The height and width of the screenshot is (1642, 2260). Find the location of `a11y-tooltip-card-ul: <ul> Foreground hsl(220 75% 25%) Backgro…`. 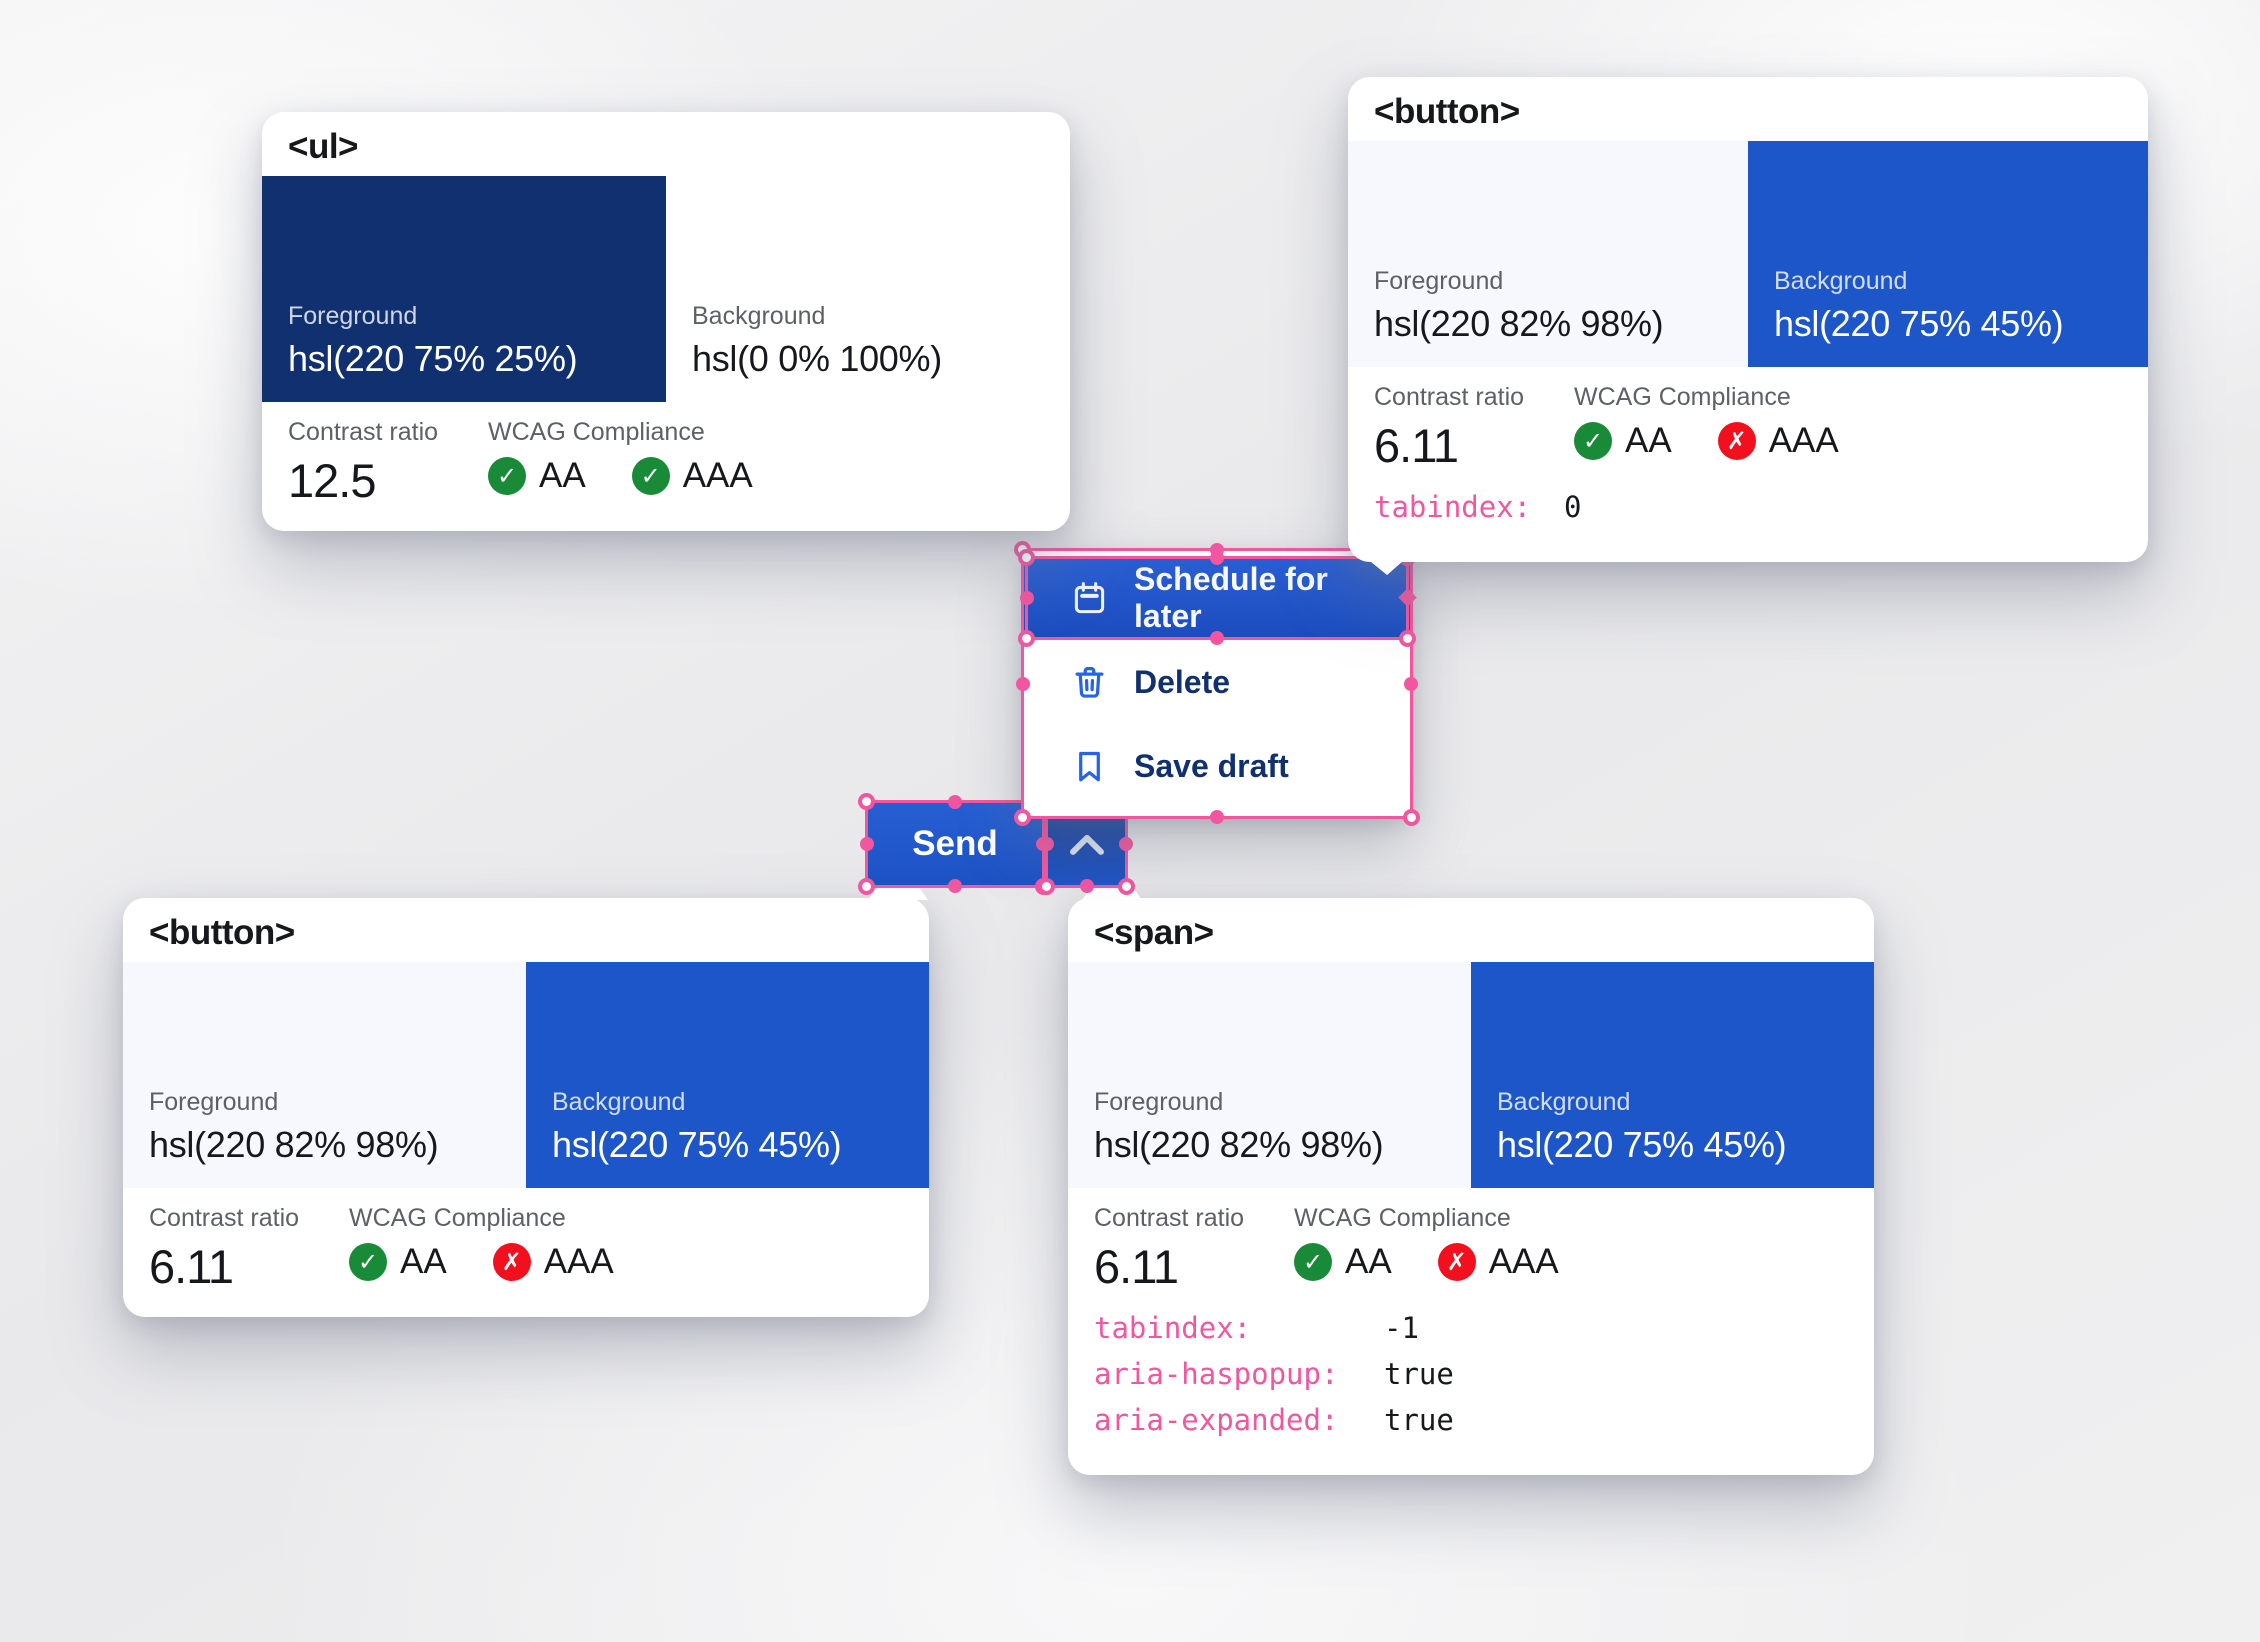

a11y-tooltip-card-ul: <ul> Foreground hsl(220 75% 25%) Backgro… is located at coordinates (666, 322).